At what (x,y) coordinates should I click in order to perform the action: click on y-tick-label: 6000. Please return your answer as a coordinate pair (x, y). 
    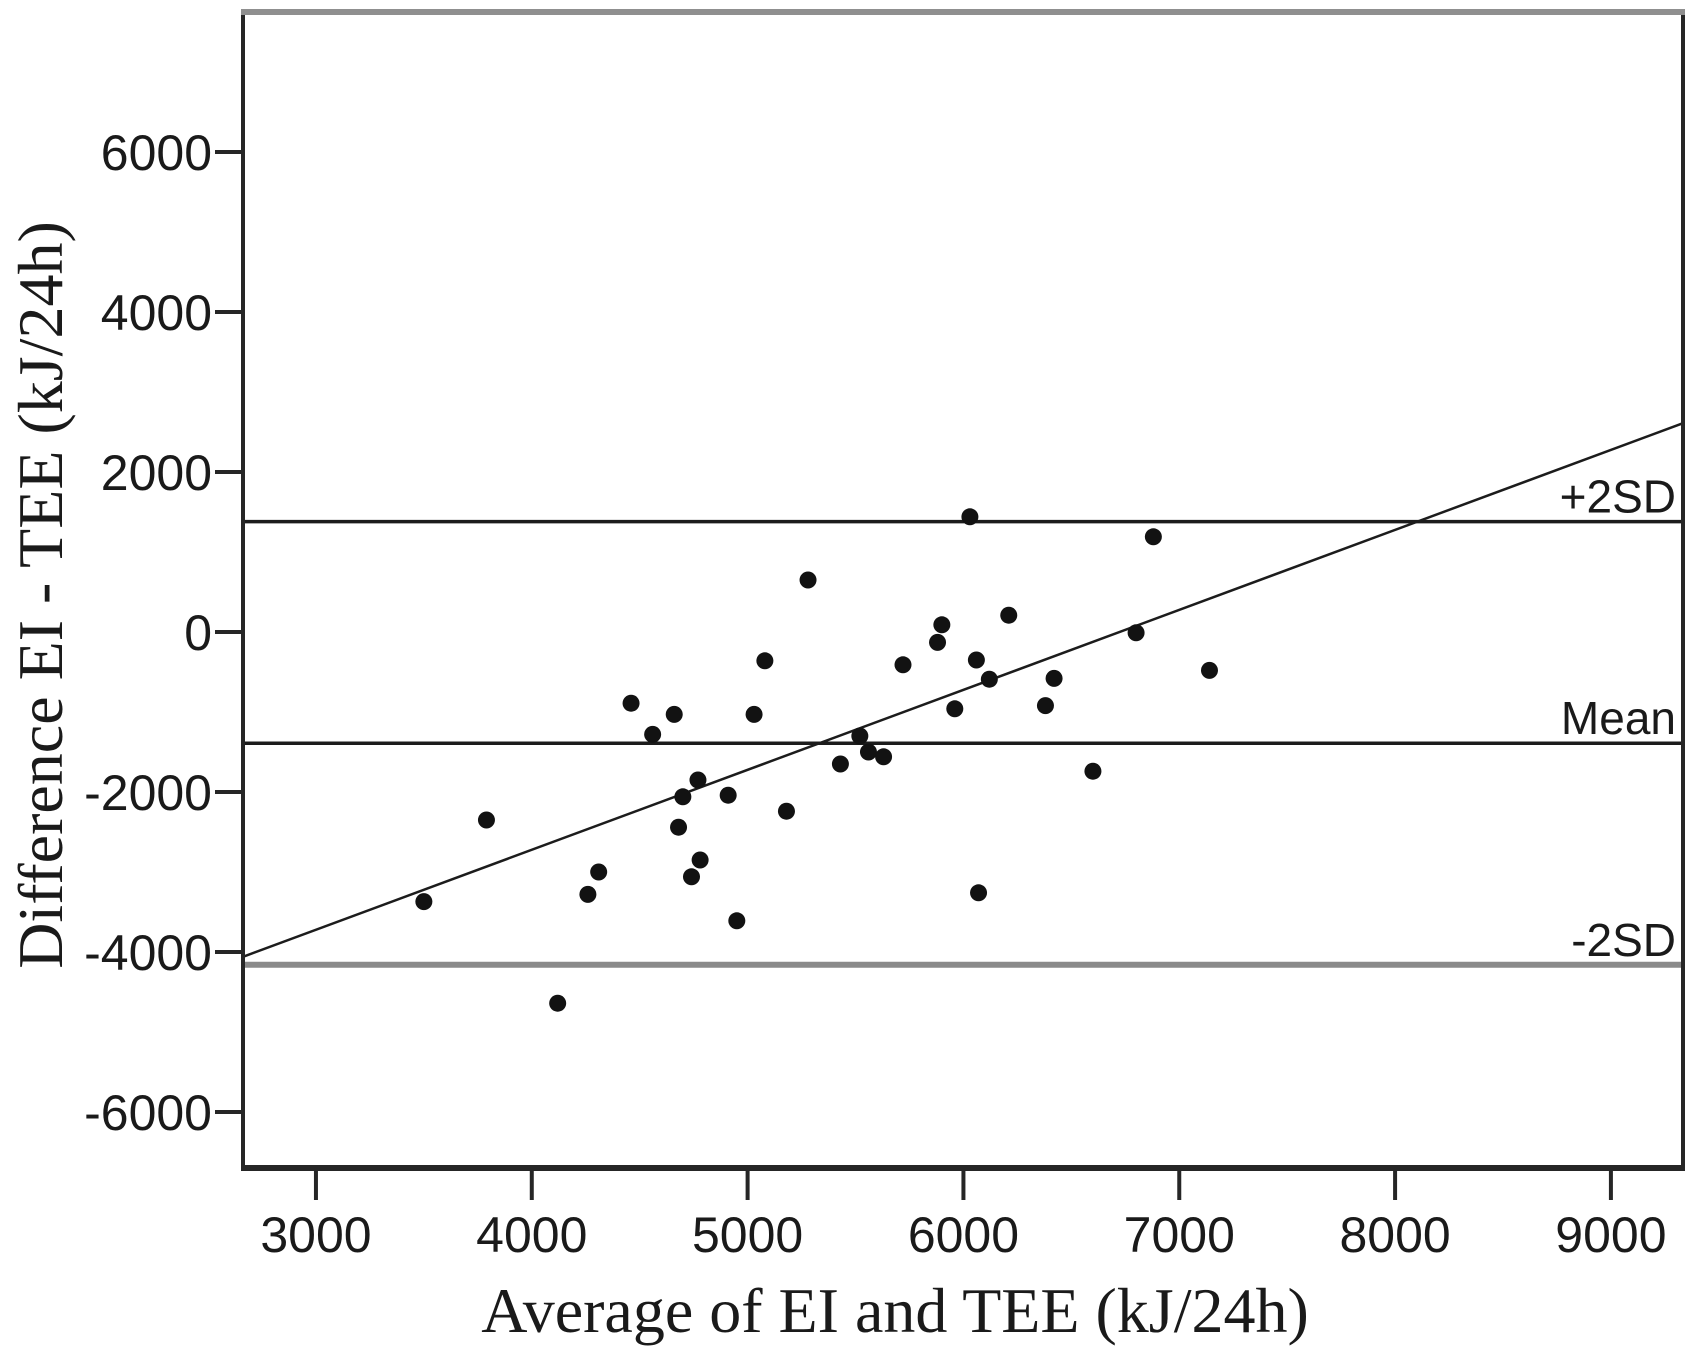
    Looking at the image, I should click on (156, 153).